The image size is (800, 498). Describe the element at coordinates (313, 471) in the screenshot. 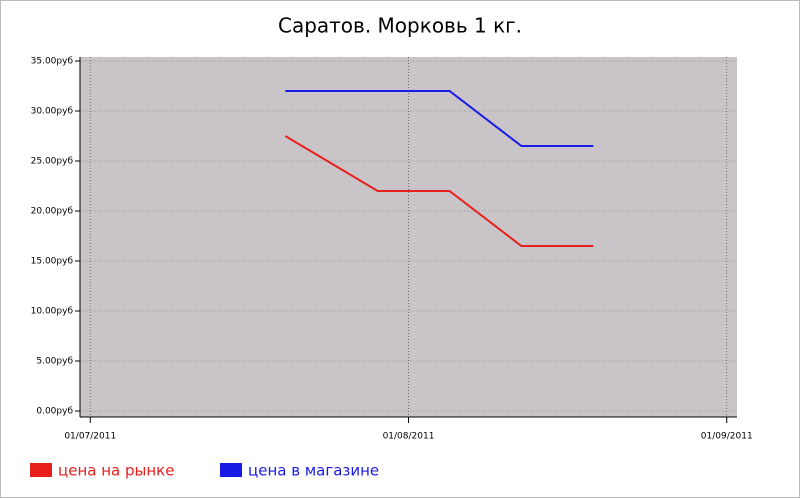

I see `legend-label: цена в магазине` at that location.